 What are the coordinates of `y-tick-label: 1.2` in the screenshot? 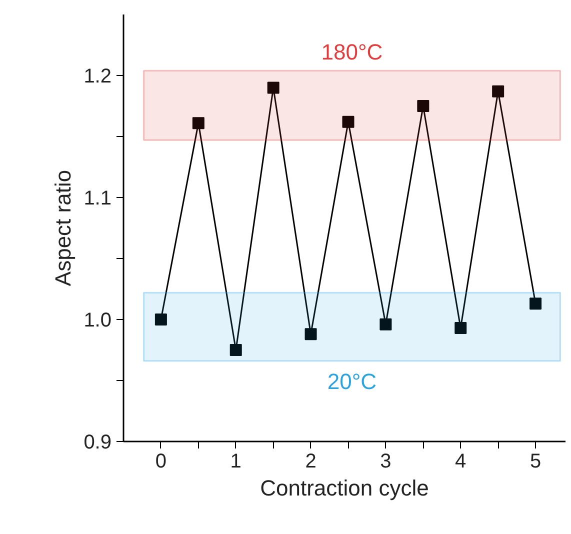 It's located at (98, 77).